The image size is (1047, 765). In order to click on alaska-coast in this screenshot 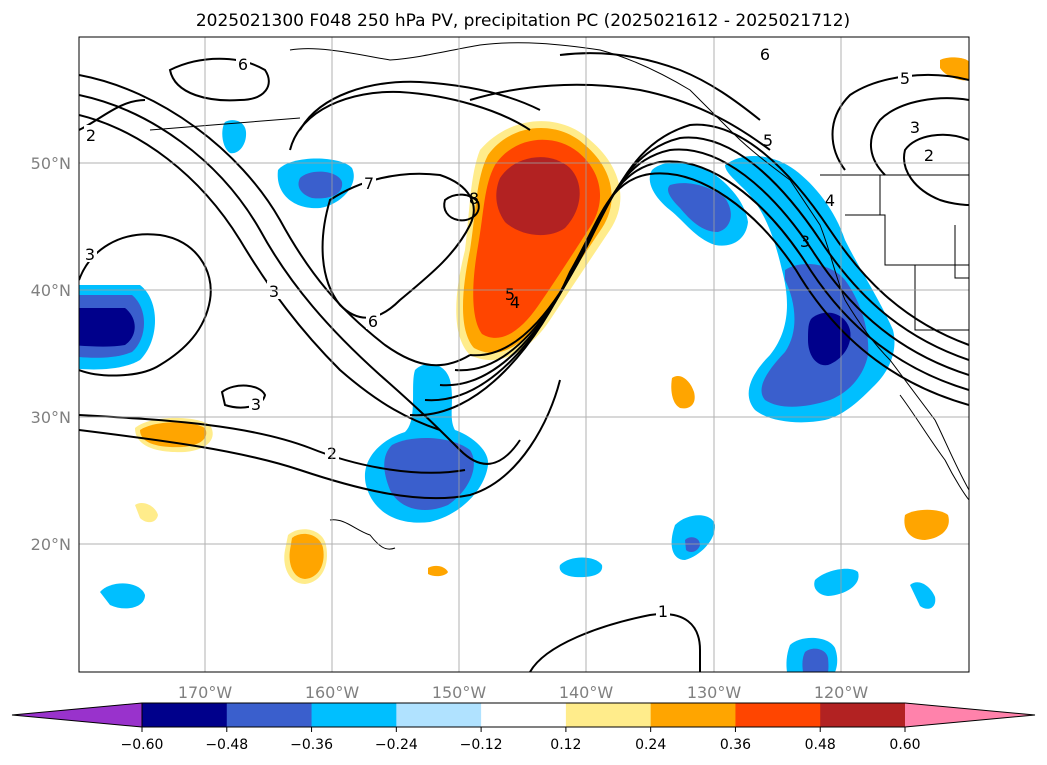, I will do `click(512, 89)`.